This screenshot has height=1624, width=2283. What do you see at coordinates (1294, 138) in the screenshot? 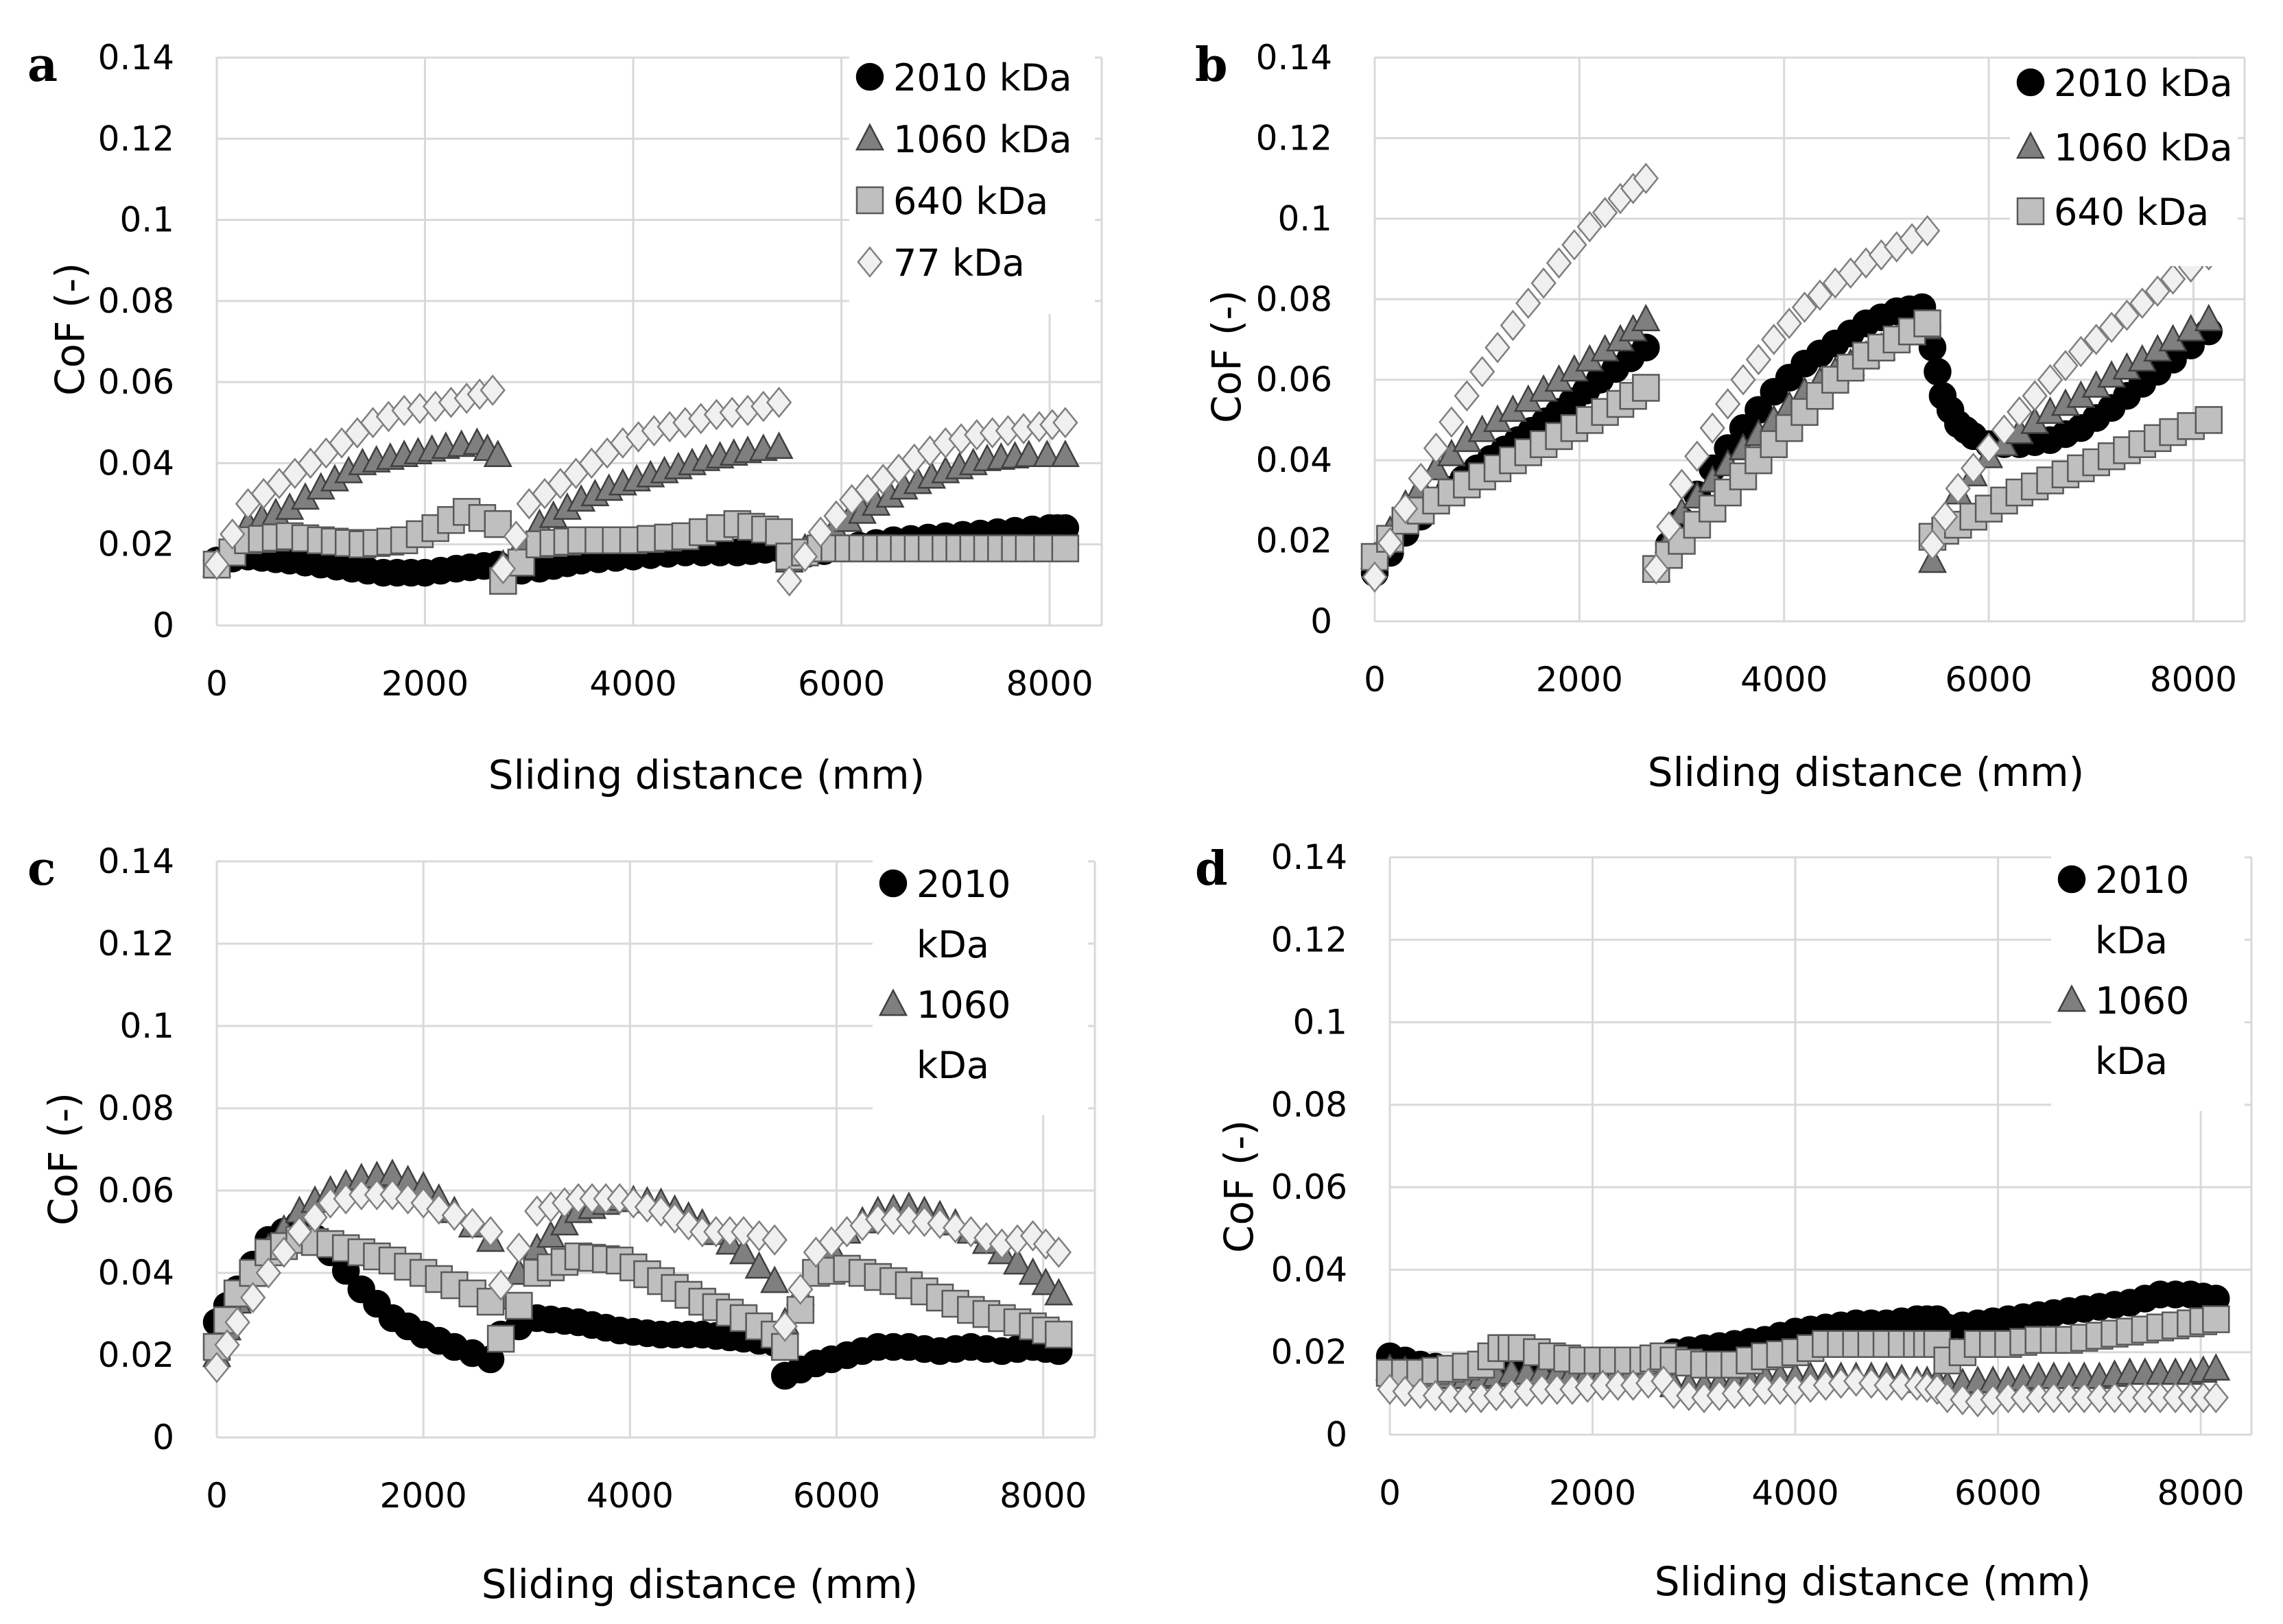
I see `y-tick-label: 0.12` at bounding box center [1294, 138].